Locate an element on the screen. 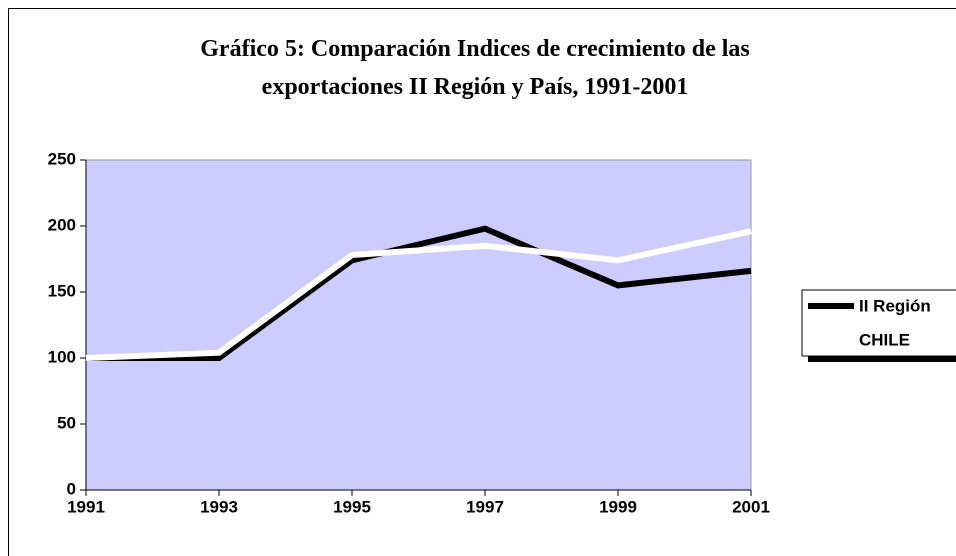 Image resolution: width=956 pixels, height=556 pixels. y-tick-label: 100 is located at coordinates (62, 356).